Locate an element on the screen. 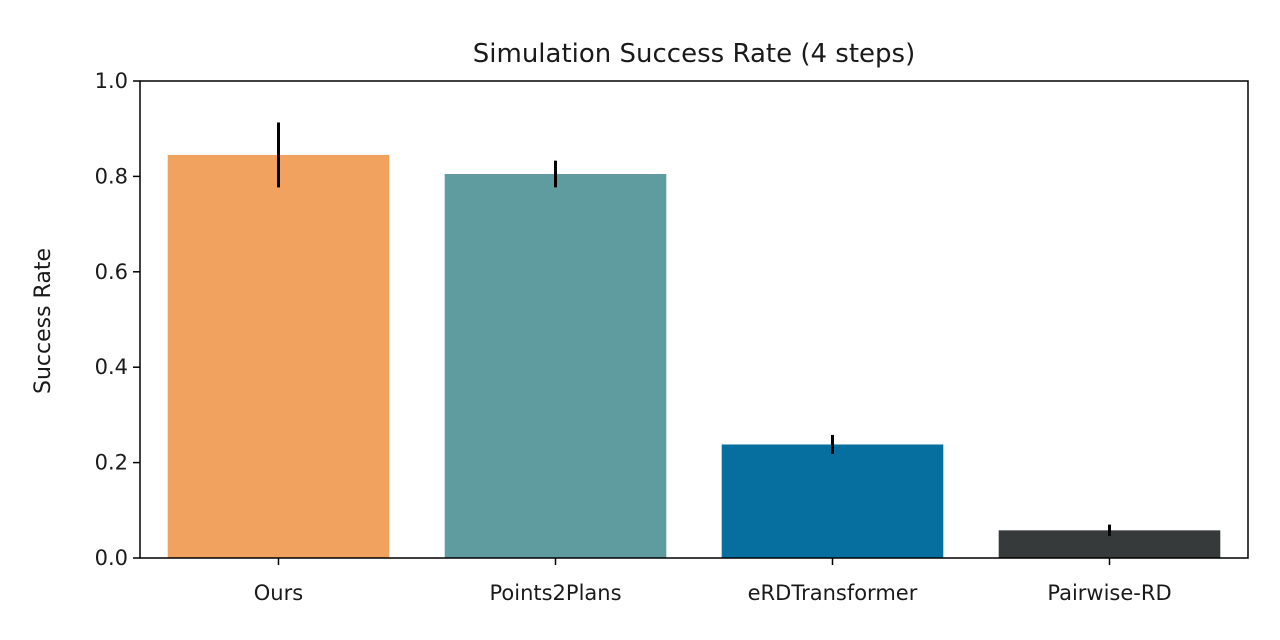  x-tick-label: eRDTransformer is located at coordinates (833, 593).